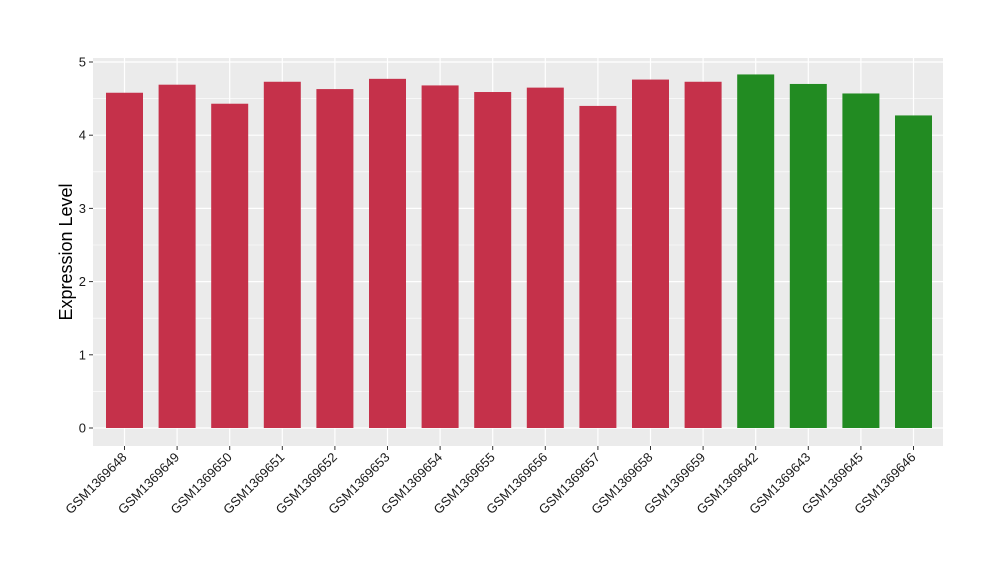  I want to click on y-tick-label: 2, so click(82, 281).